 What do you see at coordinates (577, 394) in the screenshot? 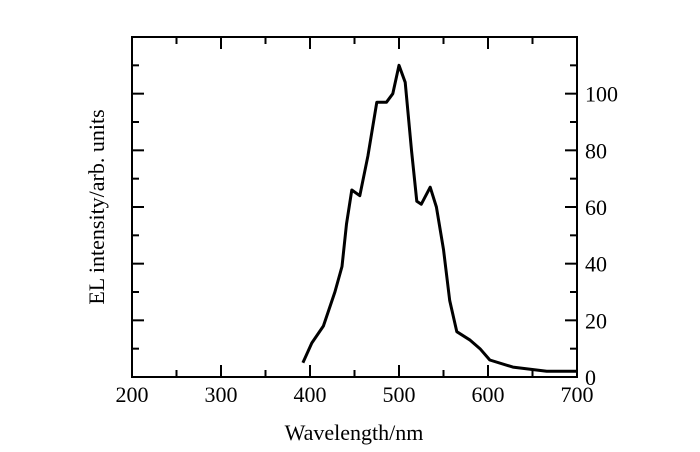
I see `x-tick-label: 700` at bounding box center [577, 394].